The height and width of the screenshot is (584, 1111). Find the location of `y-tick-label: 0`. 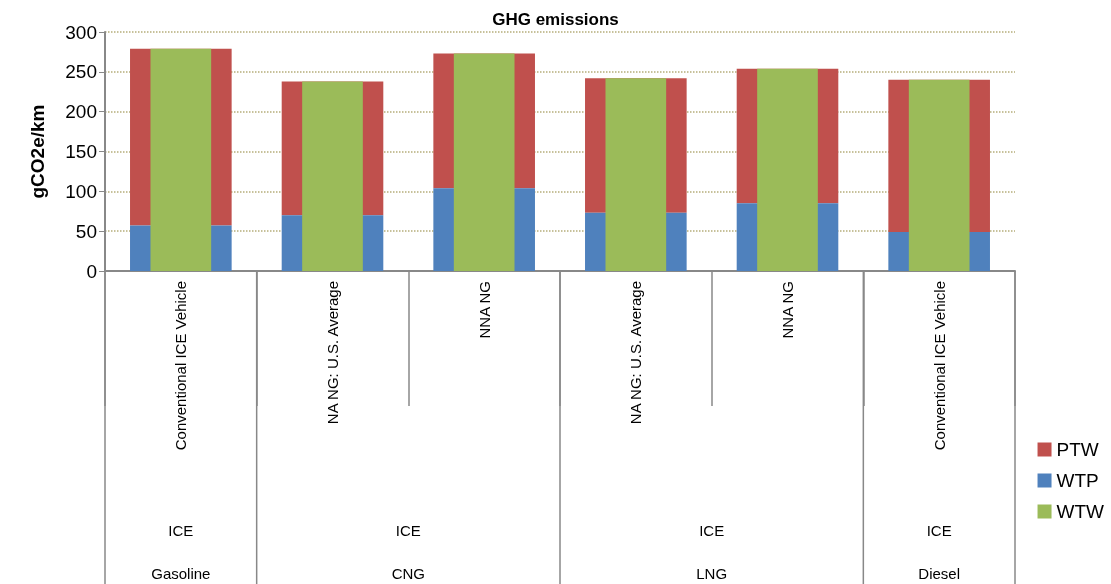

y-tick-label: 0 is located at coordinates (91, 271).